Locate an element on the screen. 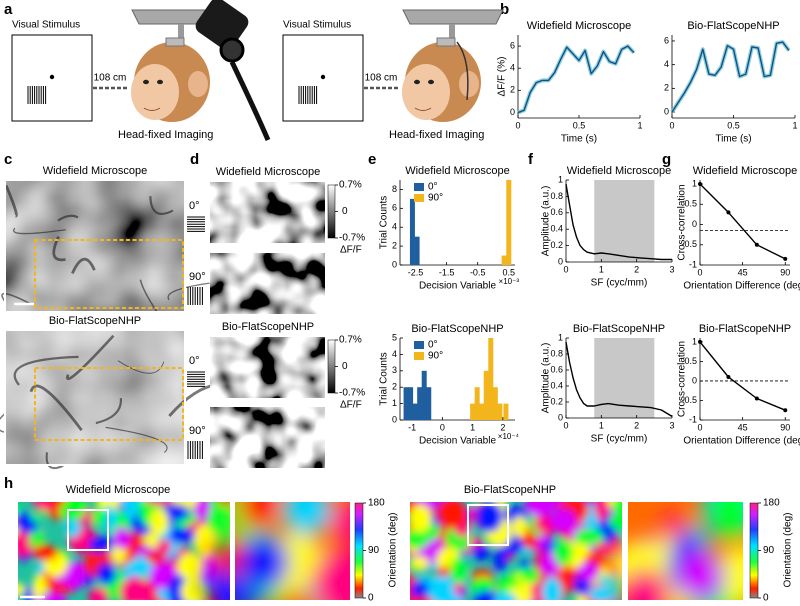 This screenshot has height=606, width=800. monkey-face is located at coordinates (426, 92).